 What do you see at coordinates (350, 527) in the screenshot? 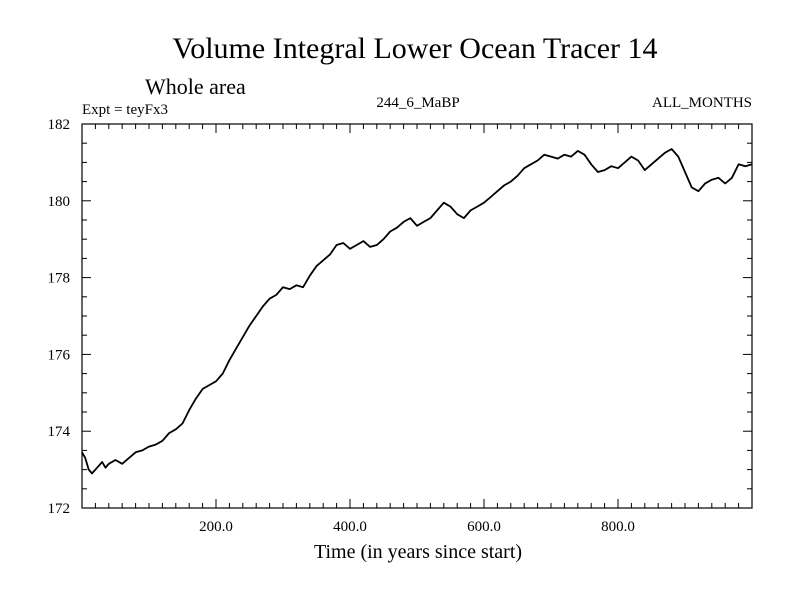
I see `x-tick-label: 400.0` at bounding box center [350, 527].